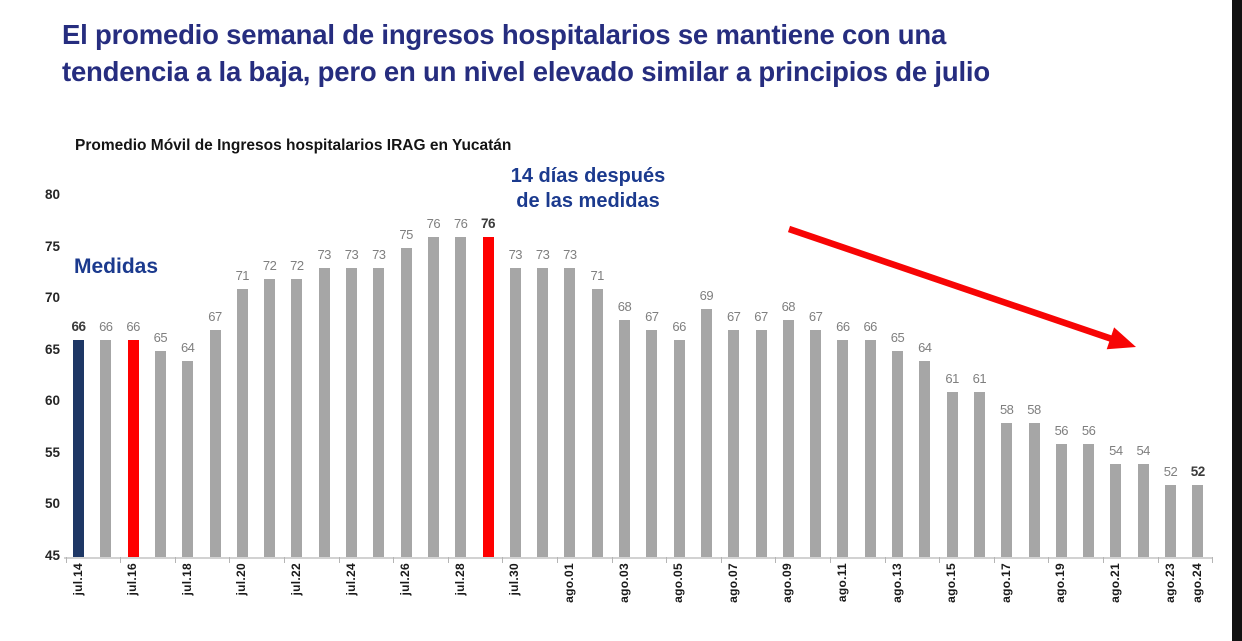 The width and height of the screenshot is (1242, 641). I want to click on y-axis-label: 55, so click(52, 452).